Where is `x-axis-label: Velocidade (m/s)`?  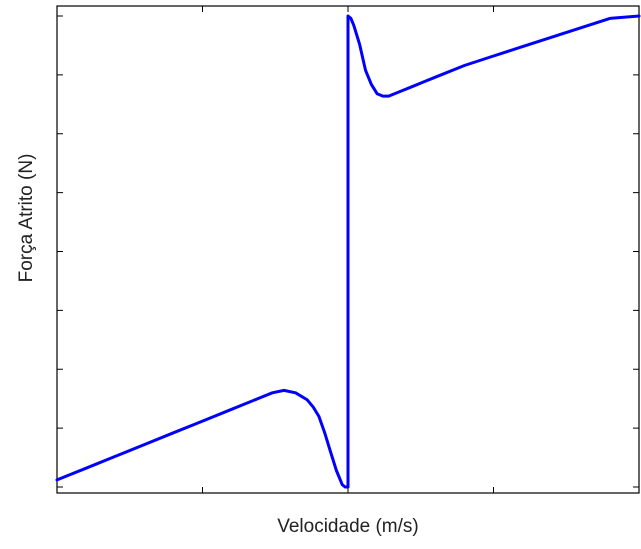
x-axis-label: Velocidade (m/s) is located at coordinates (348, 526).